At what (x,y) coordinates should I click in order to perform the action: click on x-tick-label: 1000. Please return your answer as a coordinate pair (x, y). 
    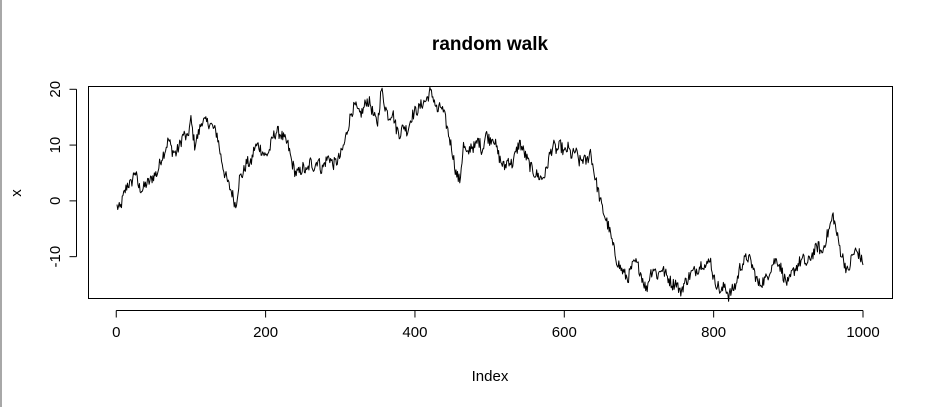
    Looking at the image, I should click on (862, 332).